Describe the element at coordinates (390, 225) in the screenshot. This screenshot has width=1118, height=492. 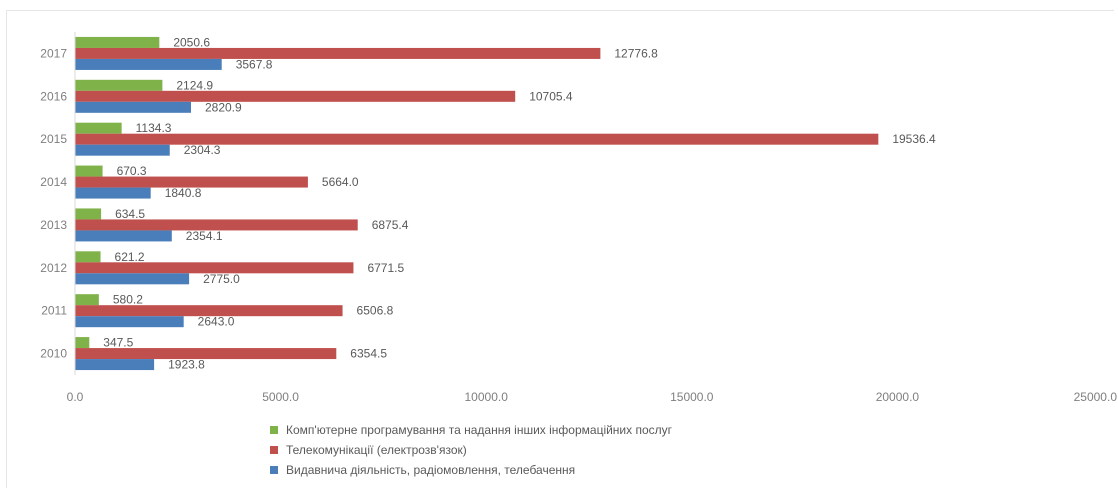
I see `data-label-2013-series-2: 6875.4` at that location.